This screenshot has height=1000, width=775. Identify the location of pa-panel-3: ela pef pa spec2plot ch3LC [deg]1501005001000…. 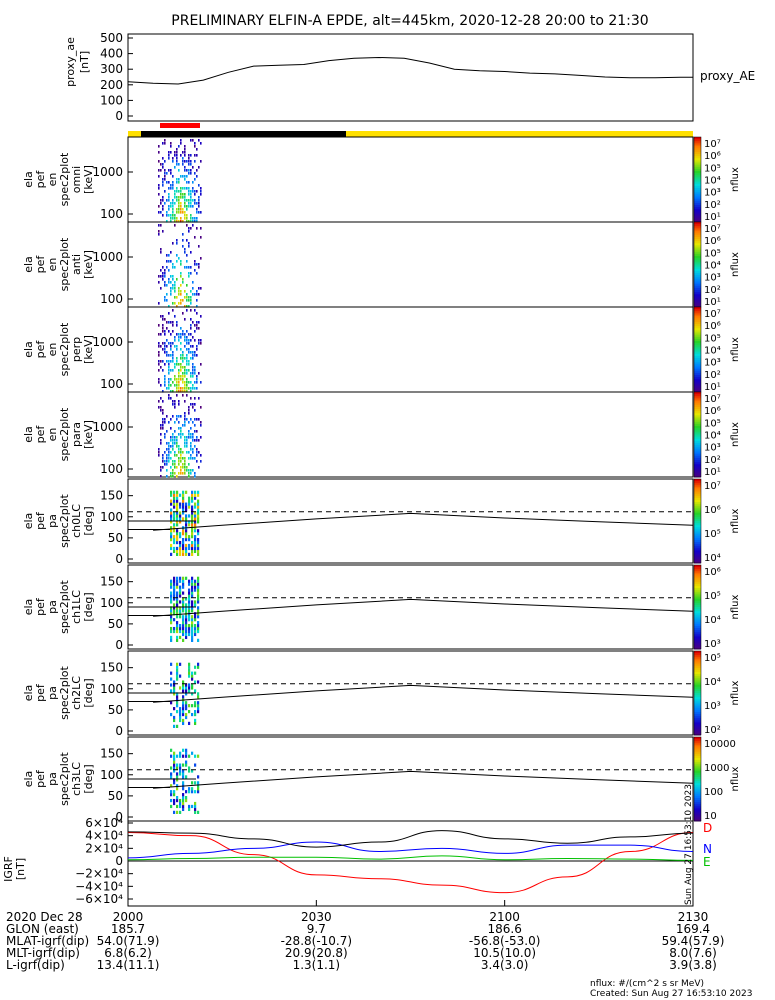
(381, 780).